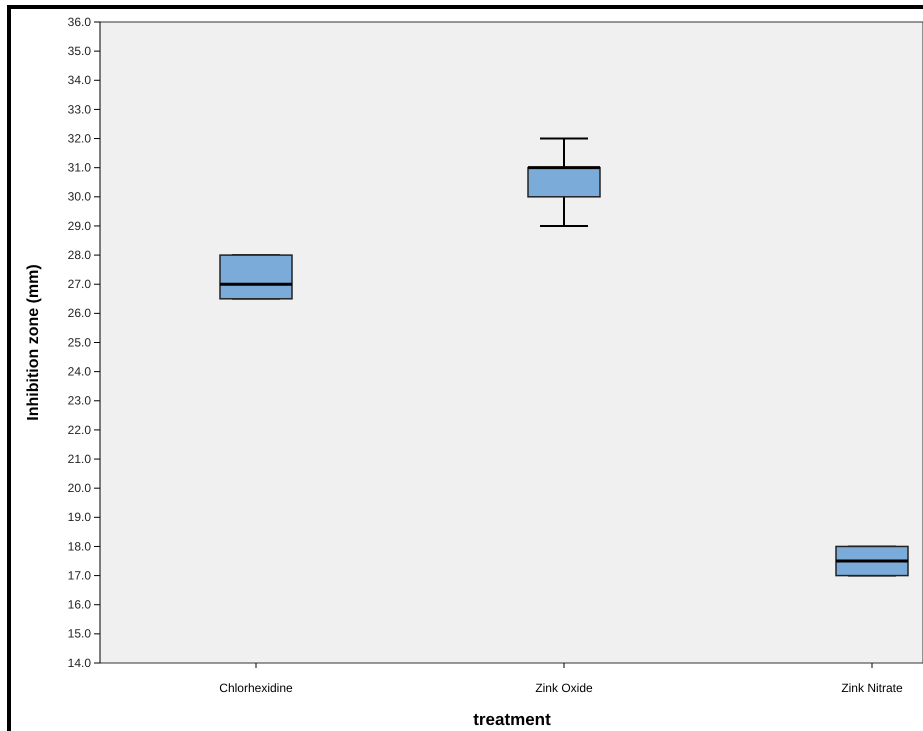 This screenshot has width=923, height=731. What do you see at coordinates (80, 633) in the screenshot?
I see `y-tick-label: 15.0` at bounding box center [80, 633].